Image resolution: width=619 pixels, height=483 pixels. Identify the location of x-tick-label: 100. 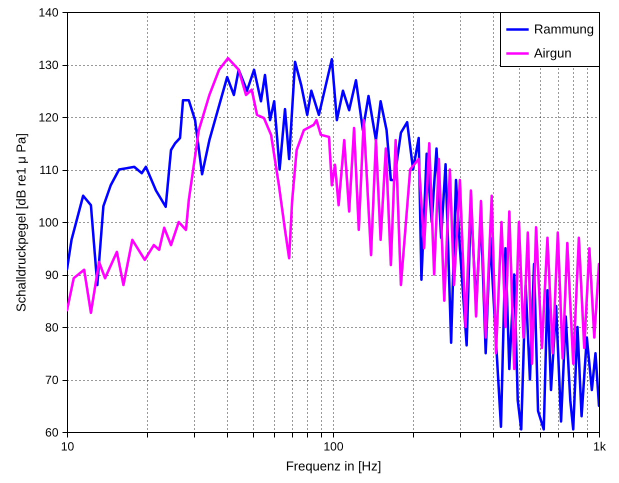
(333, 447).